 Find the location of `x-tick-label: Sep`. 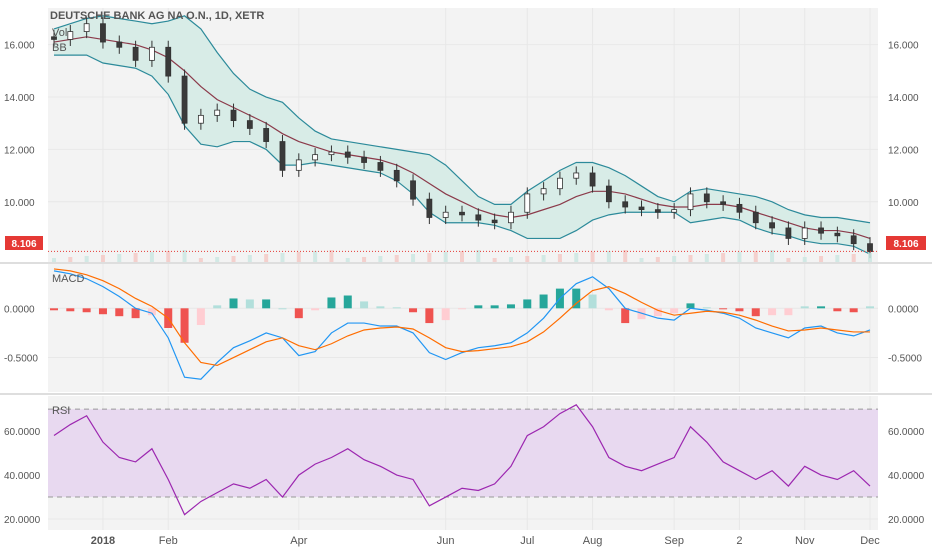

x-tick-label: Sep is located at coordinates (674, 541).